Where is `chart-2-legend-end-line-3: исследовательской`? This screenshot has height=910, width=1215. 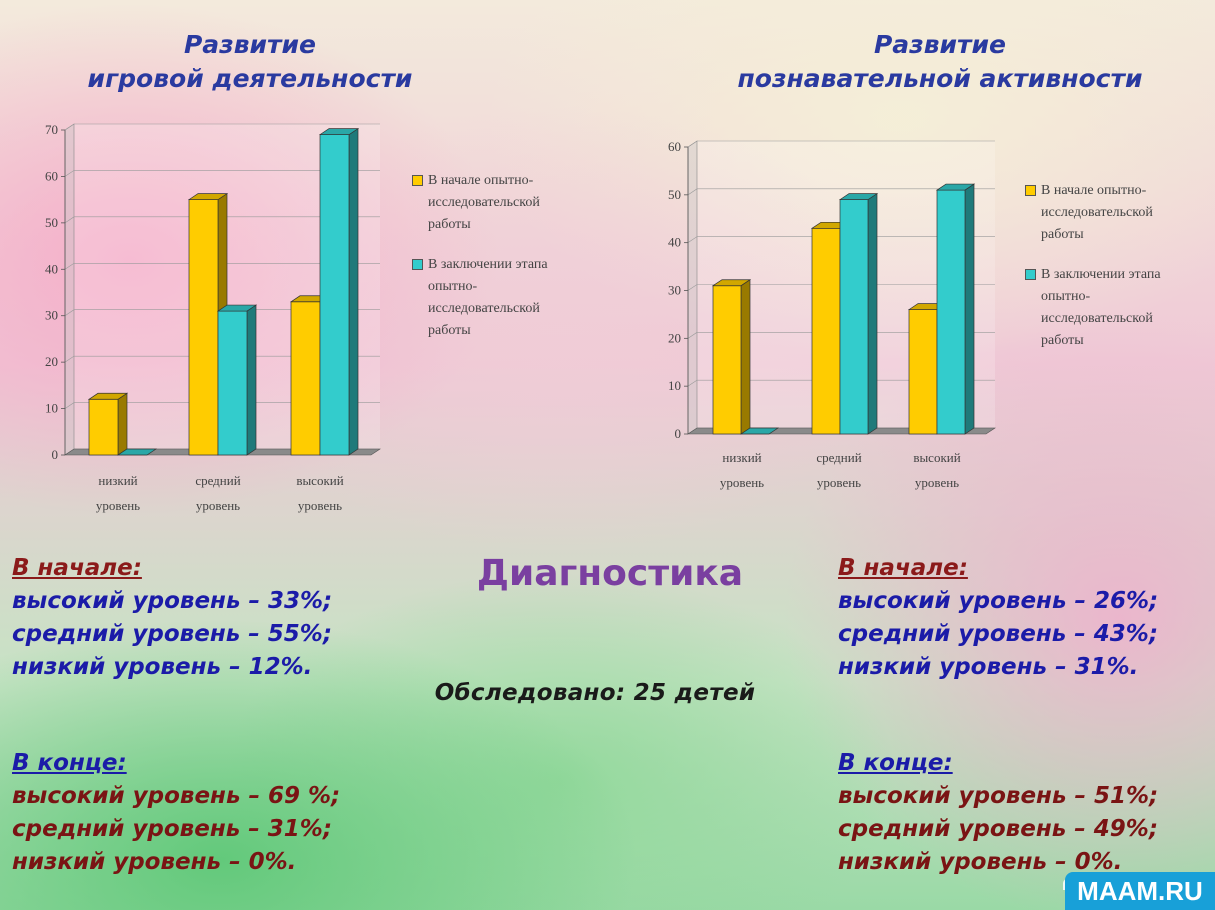
chart-2-legend-end-line-3: исследовательской is located at coordinates (1097, 318).